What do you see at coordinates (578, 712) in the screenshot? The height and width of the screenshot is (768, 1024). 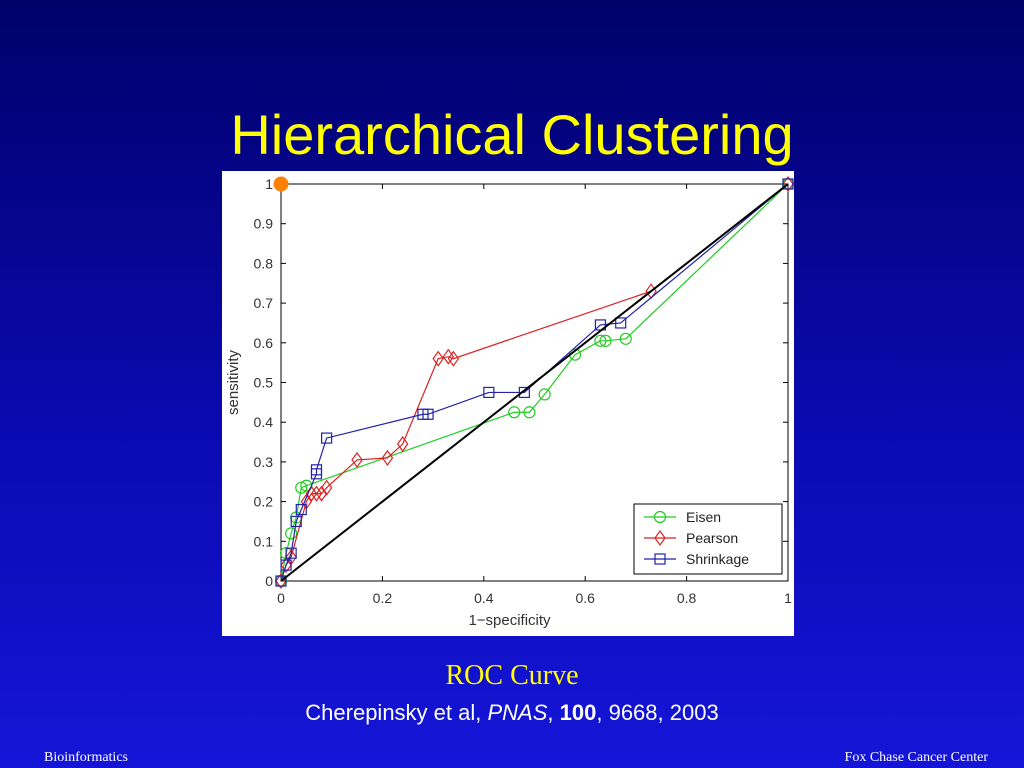 I see `citation-volume: 100` at bounding box center [578, 712].